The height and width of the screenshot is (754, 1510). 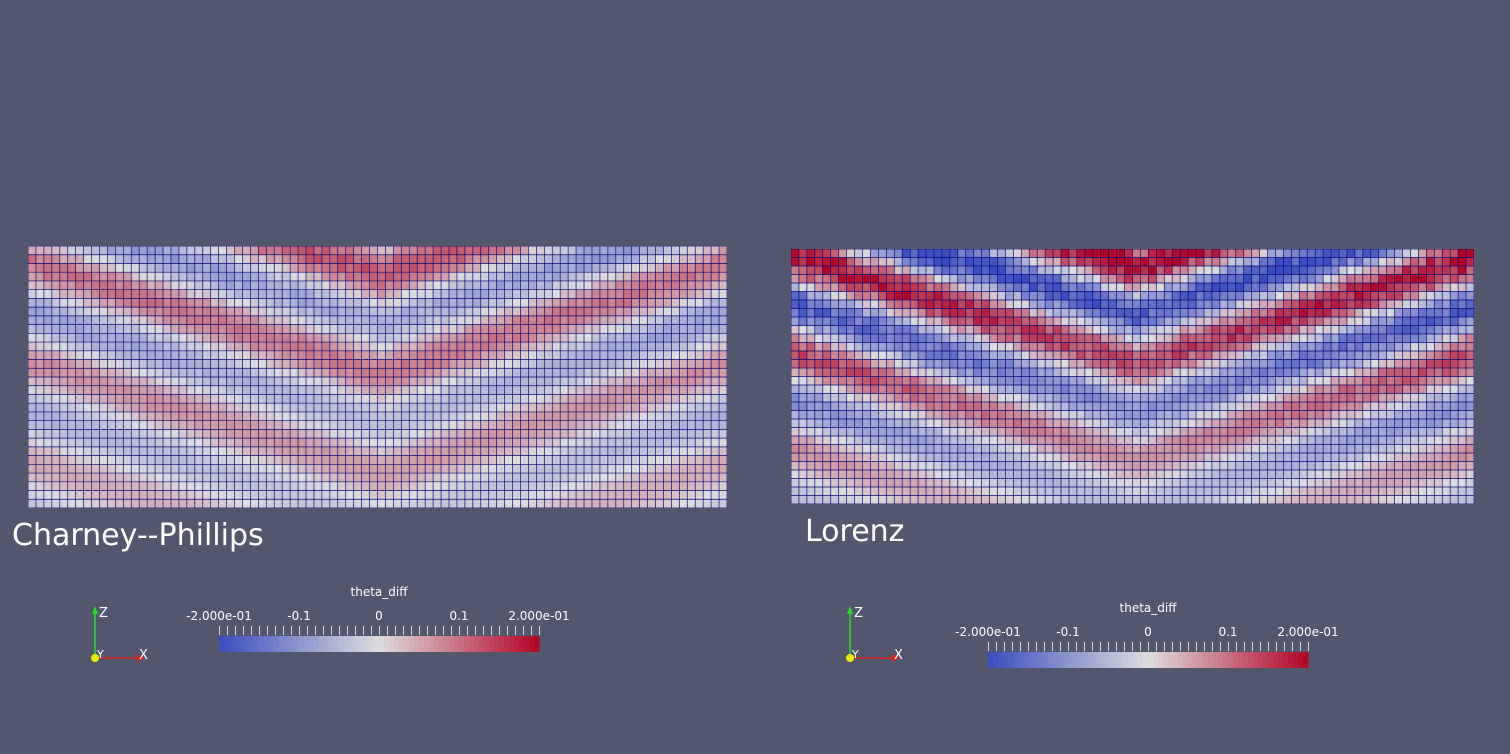 I want to click on y-axis-origin, so click(x=850, y=658).